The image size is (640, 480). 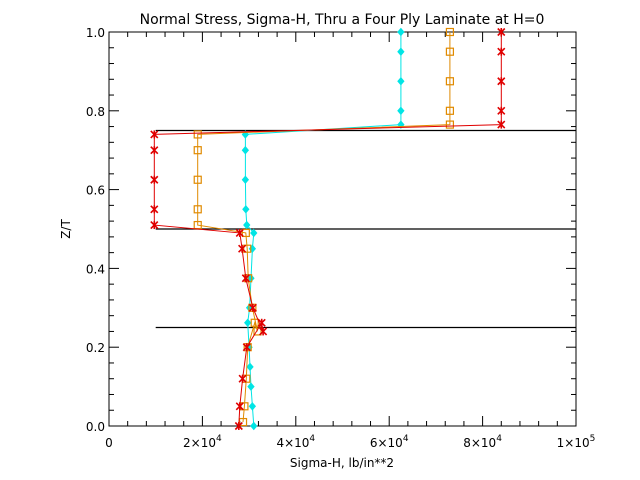 I want to click on y-tick-label: 0.0, so click(x=95, y=427).